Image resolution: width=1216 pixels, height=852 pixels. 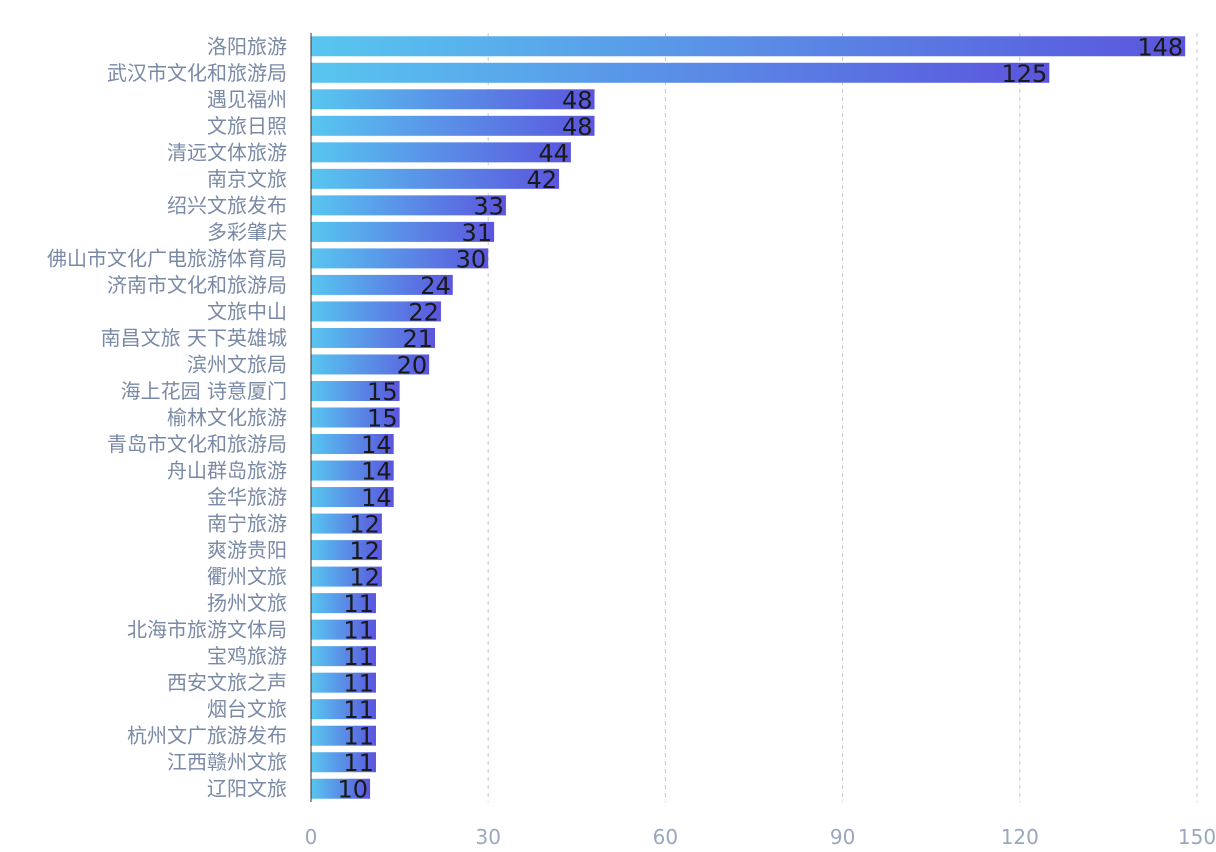 I want to click on category-label: 青岛市文化和旅游局, so click(x=197, y=444).